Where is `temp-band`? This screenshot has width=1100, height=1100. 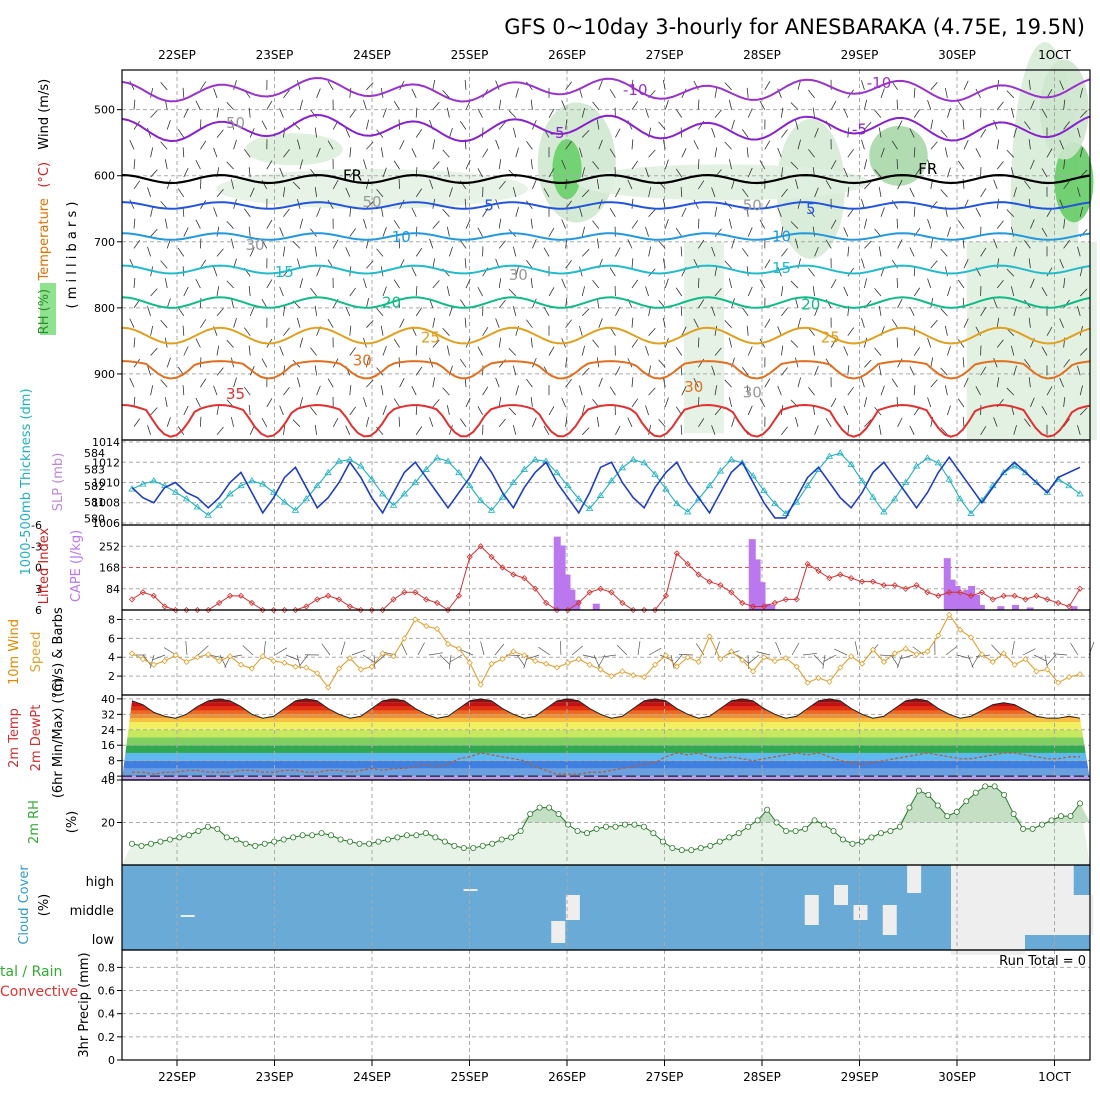 temp-band is located at coordinates (606, 733).